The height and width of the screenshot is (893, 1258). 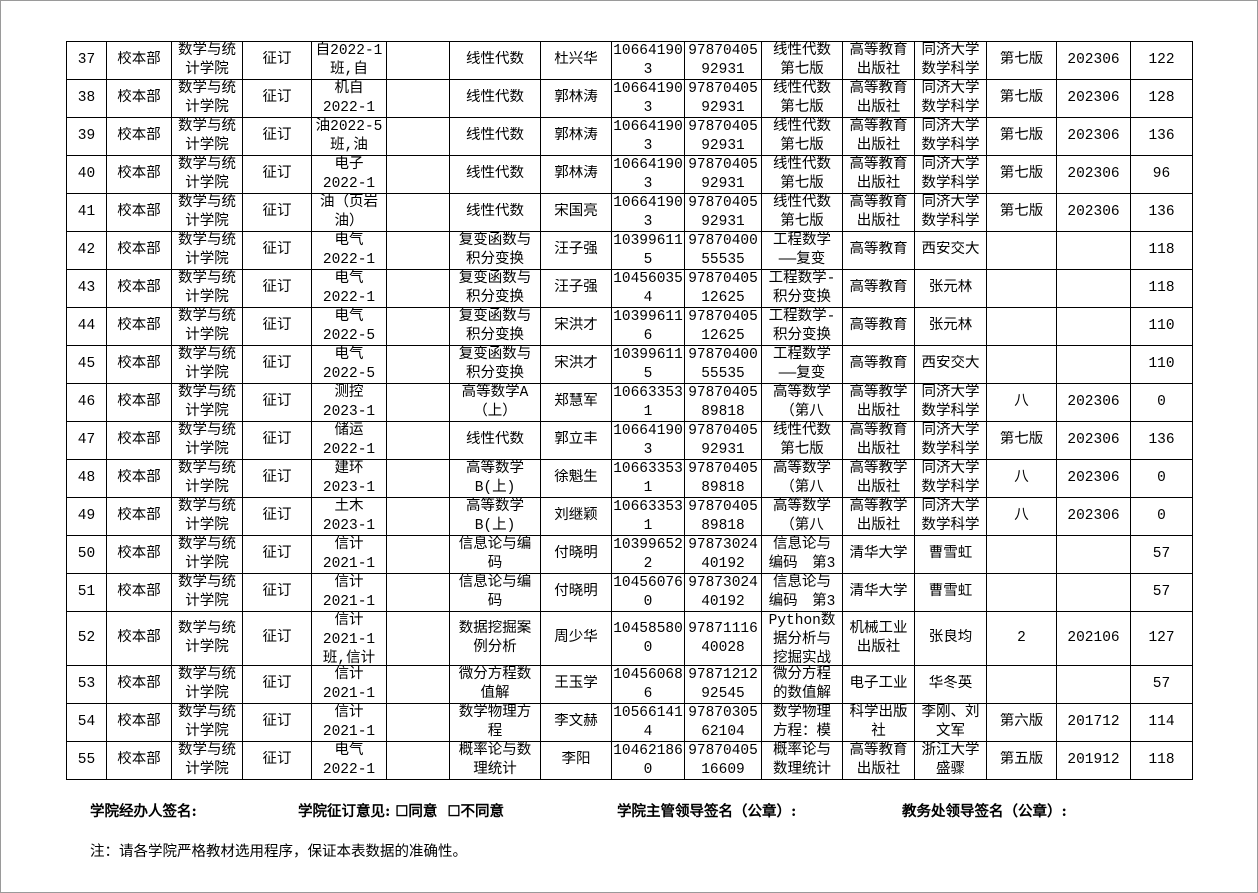 What do you see at coordinates (723, 98) in the screenshot?
I see `cell-isbn: 97870405 92931` at bounding box center [723, 98].